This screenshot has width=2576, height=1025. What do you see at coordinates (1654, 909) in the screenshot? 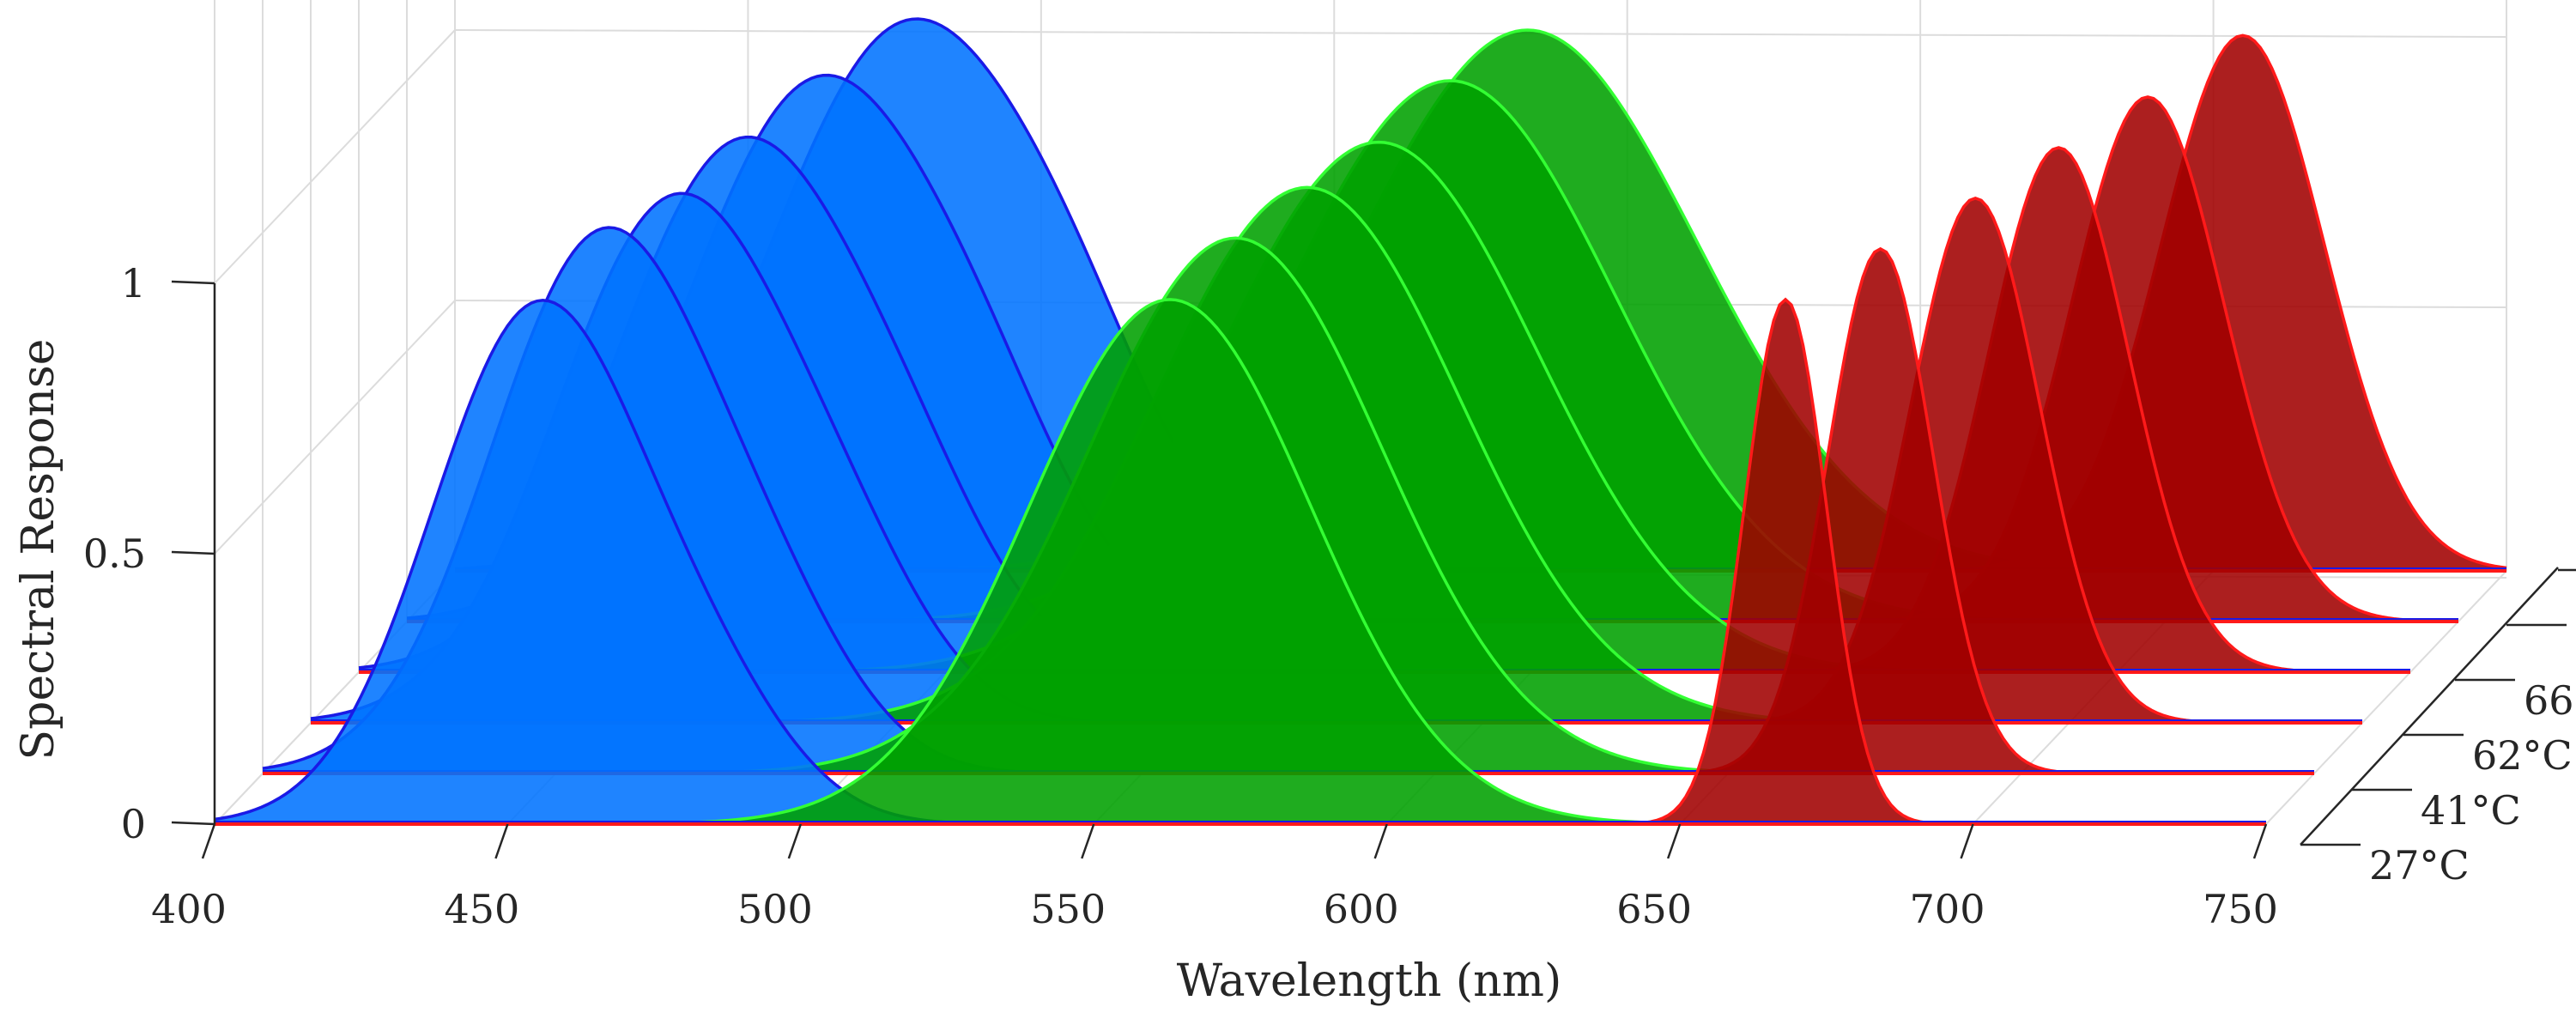
I see `x-tick-label-650: 650` at bounding box center [1654, 909].